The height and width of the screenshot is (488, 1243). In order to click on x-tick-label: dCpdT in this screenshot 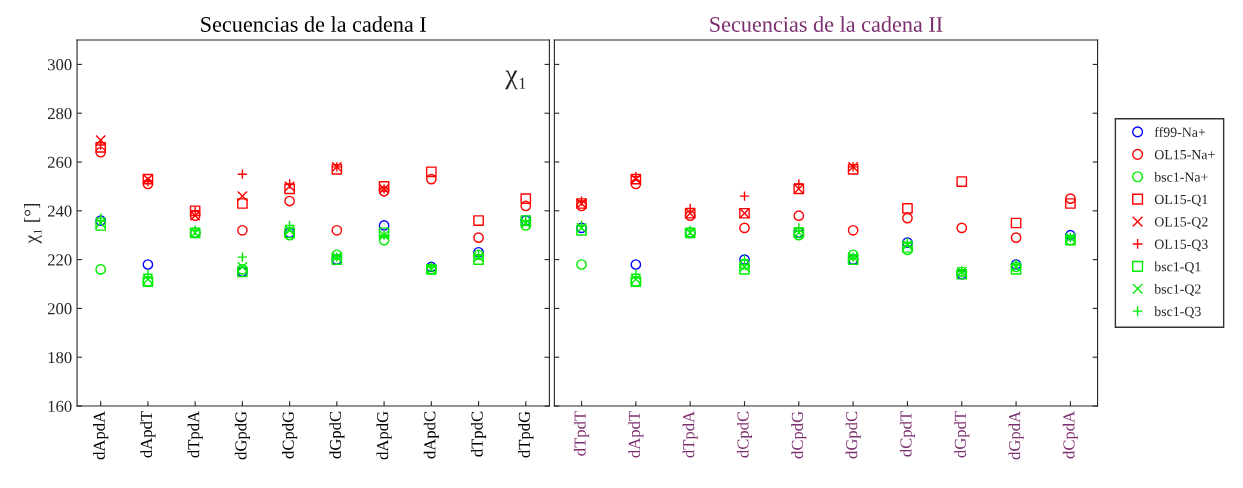, I will do `click(907, 434)`.